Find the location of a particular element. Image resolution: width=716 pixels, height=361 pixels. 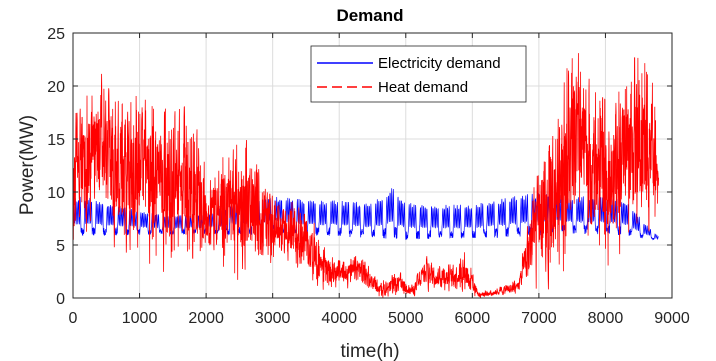

legend-label-heat: Heat demand is located at coordinates (423, 87).